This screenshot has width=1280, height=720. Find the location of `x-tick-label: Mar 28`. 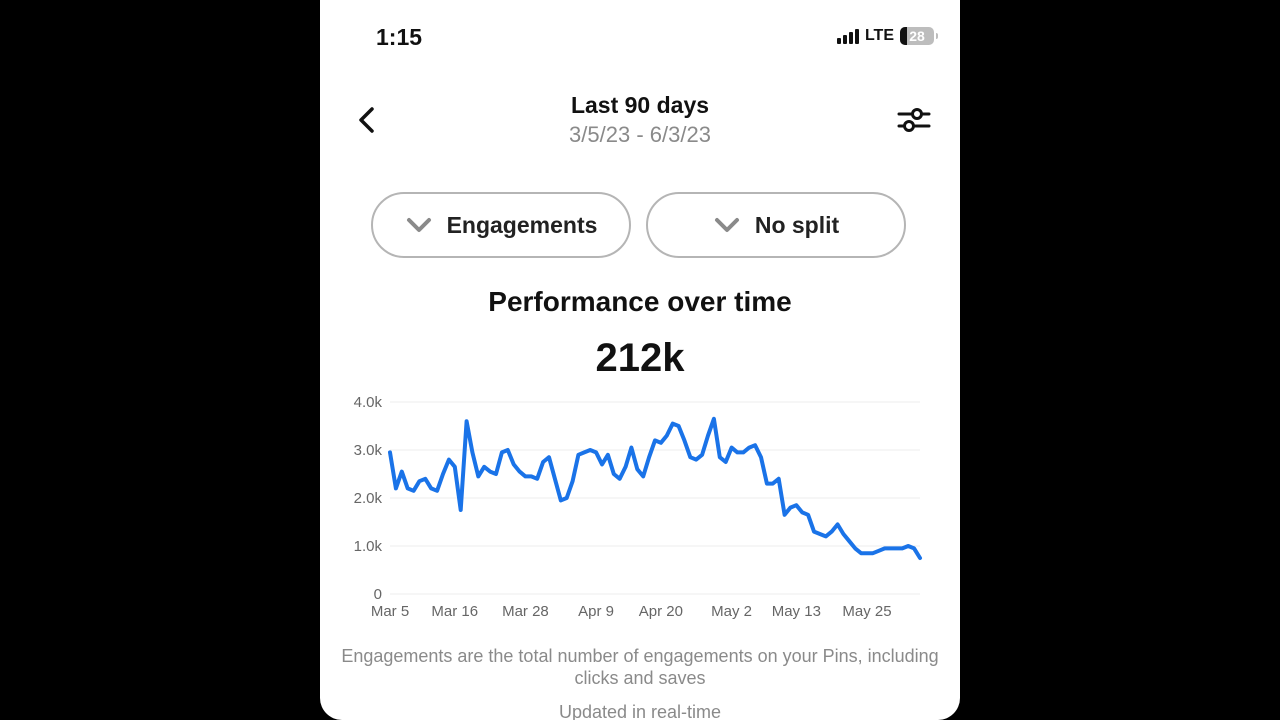

x-tick-label: Mar 28 is located at coordinates (525, 611).